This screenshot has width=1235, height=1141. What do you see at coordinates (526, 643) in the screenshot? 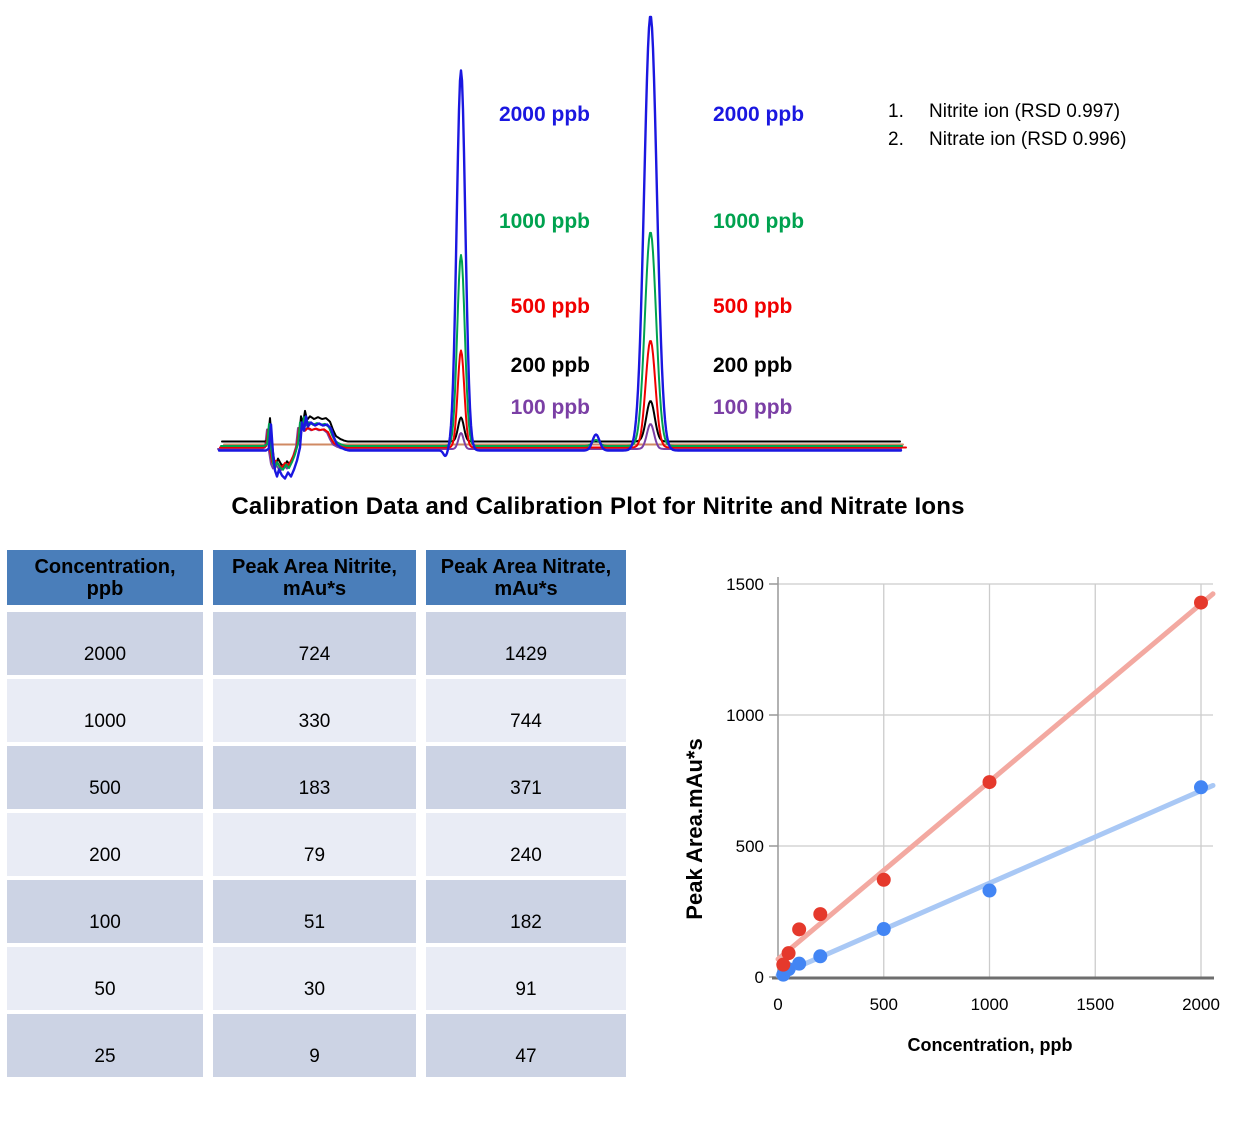
I see `table-cell: 1429` at bounding box center [526, 643].